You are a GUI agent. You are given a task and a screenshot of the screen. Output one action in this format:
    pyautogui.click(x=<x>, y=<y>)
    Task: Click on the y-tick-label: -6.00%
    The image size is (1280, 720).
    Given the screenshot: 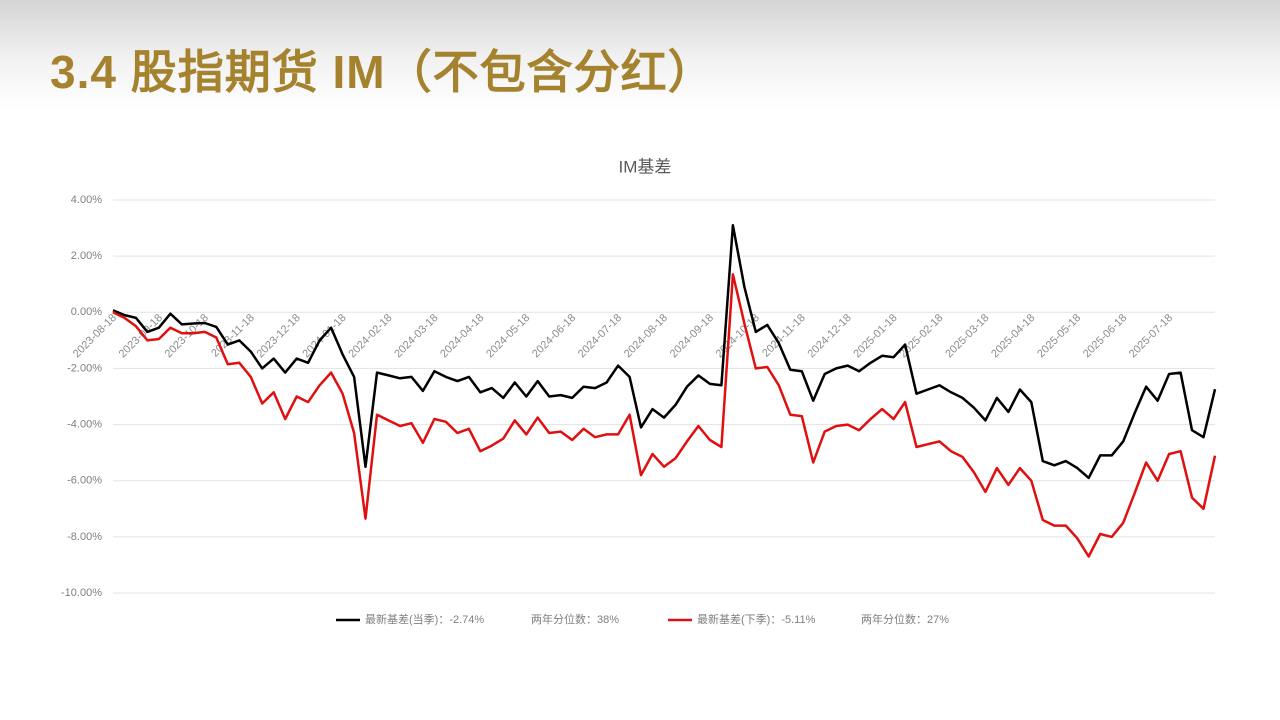 What is the action you would take?
    pyautogui.click(x=84, y=481)
    